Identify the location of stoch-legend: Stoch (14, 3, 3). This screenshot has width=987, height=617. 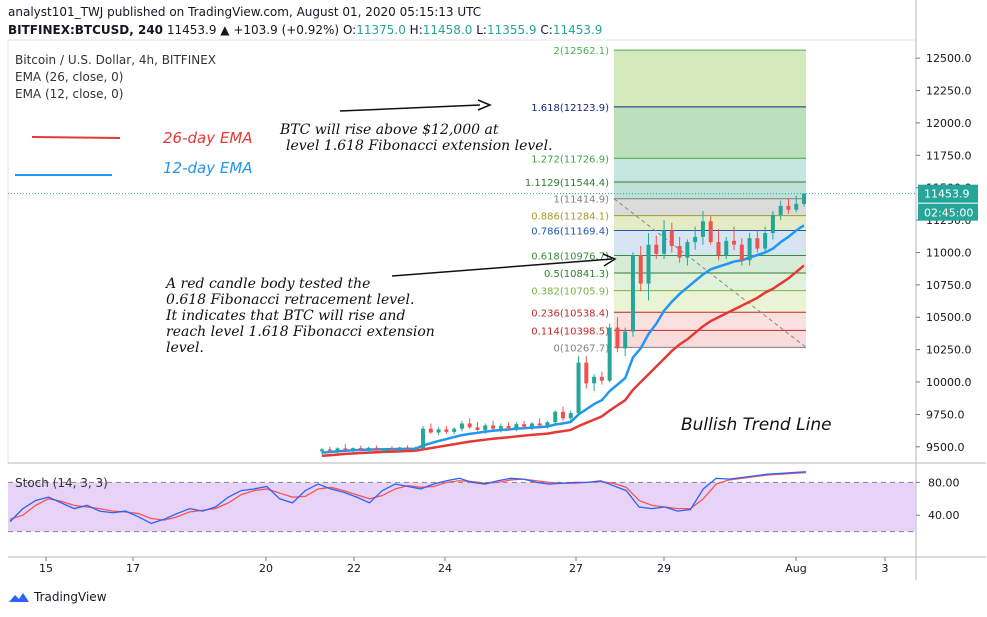
(61, 483).